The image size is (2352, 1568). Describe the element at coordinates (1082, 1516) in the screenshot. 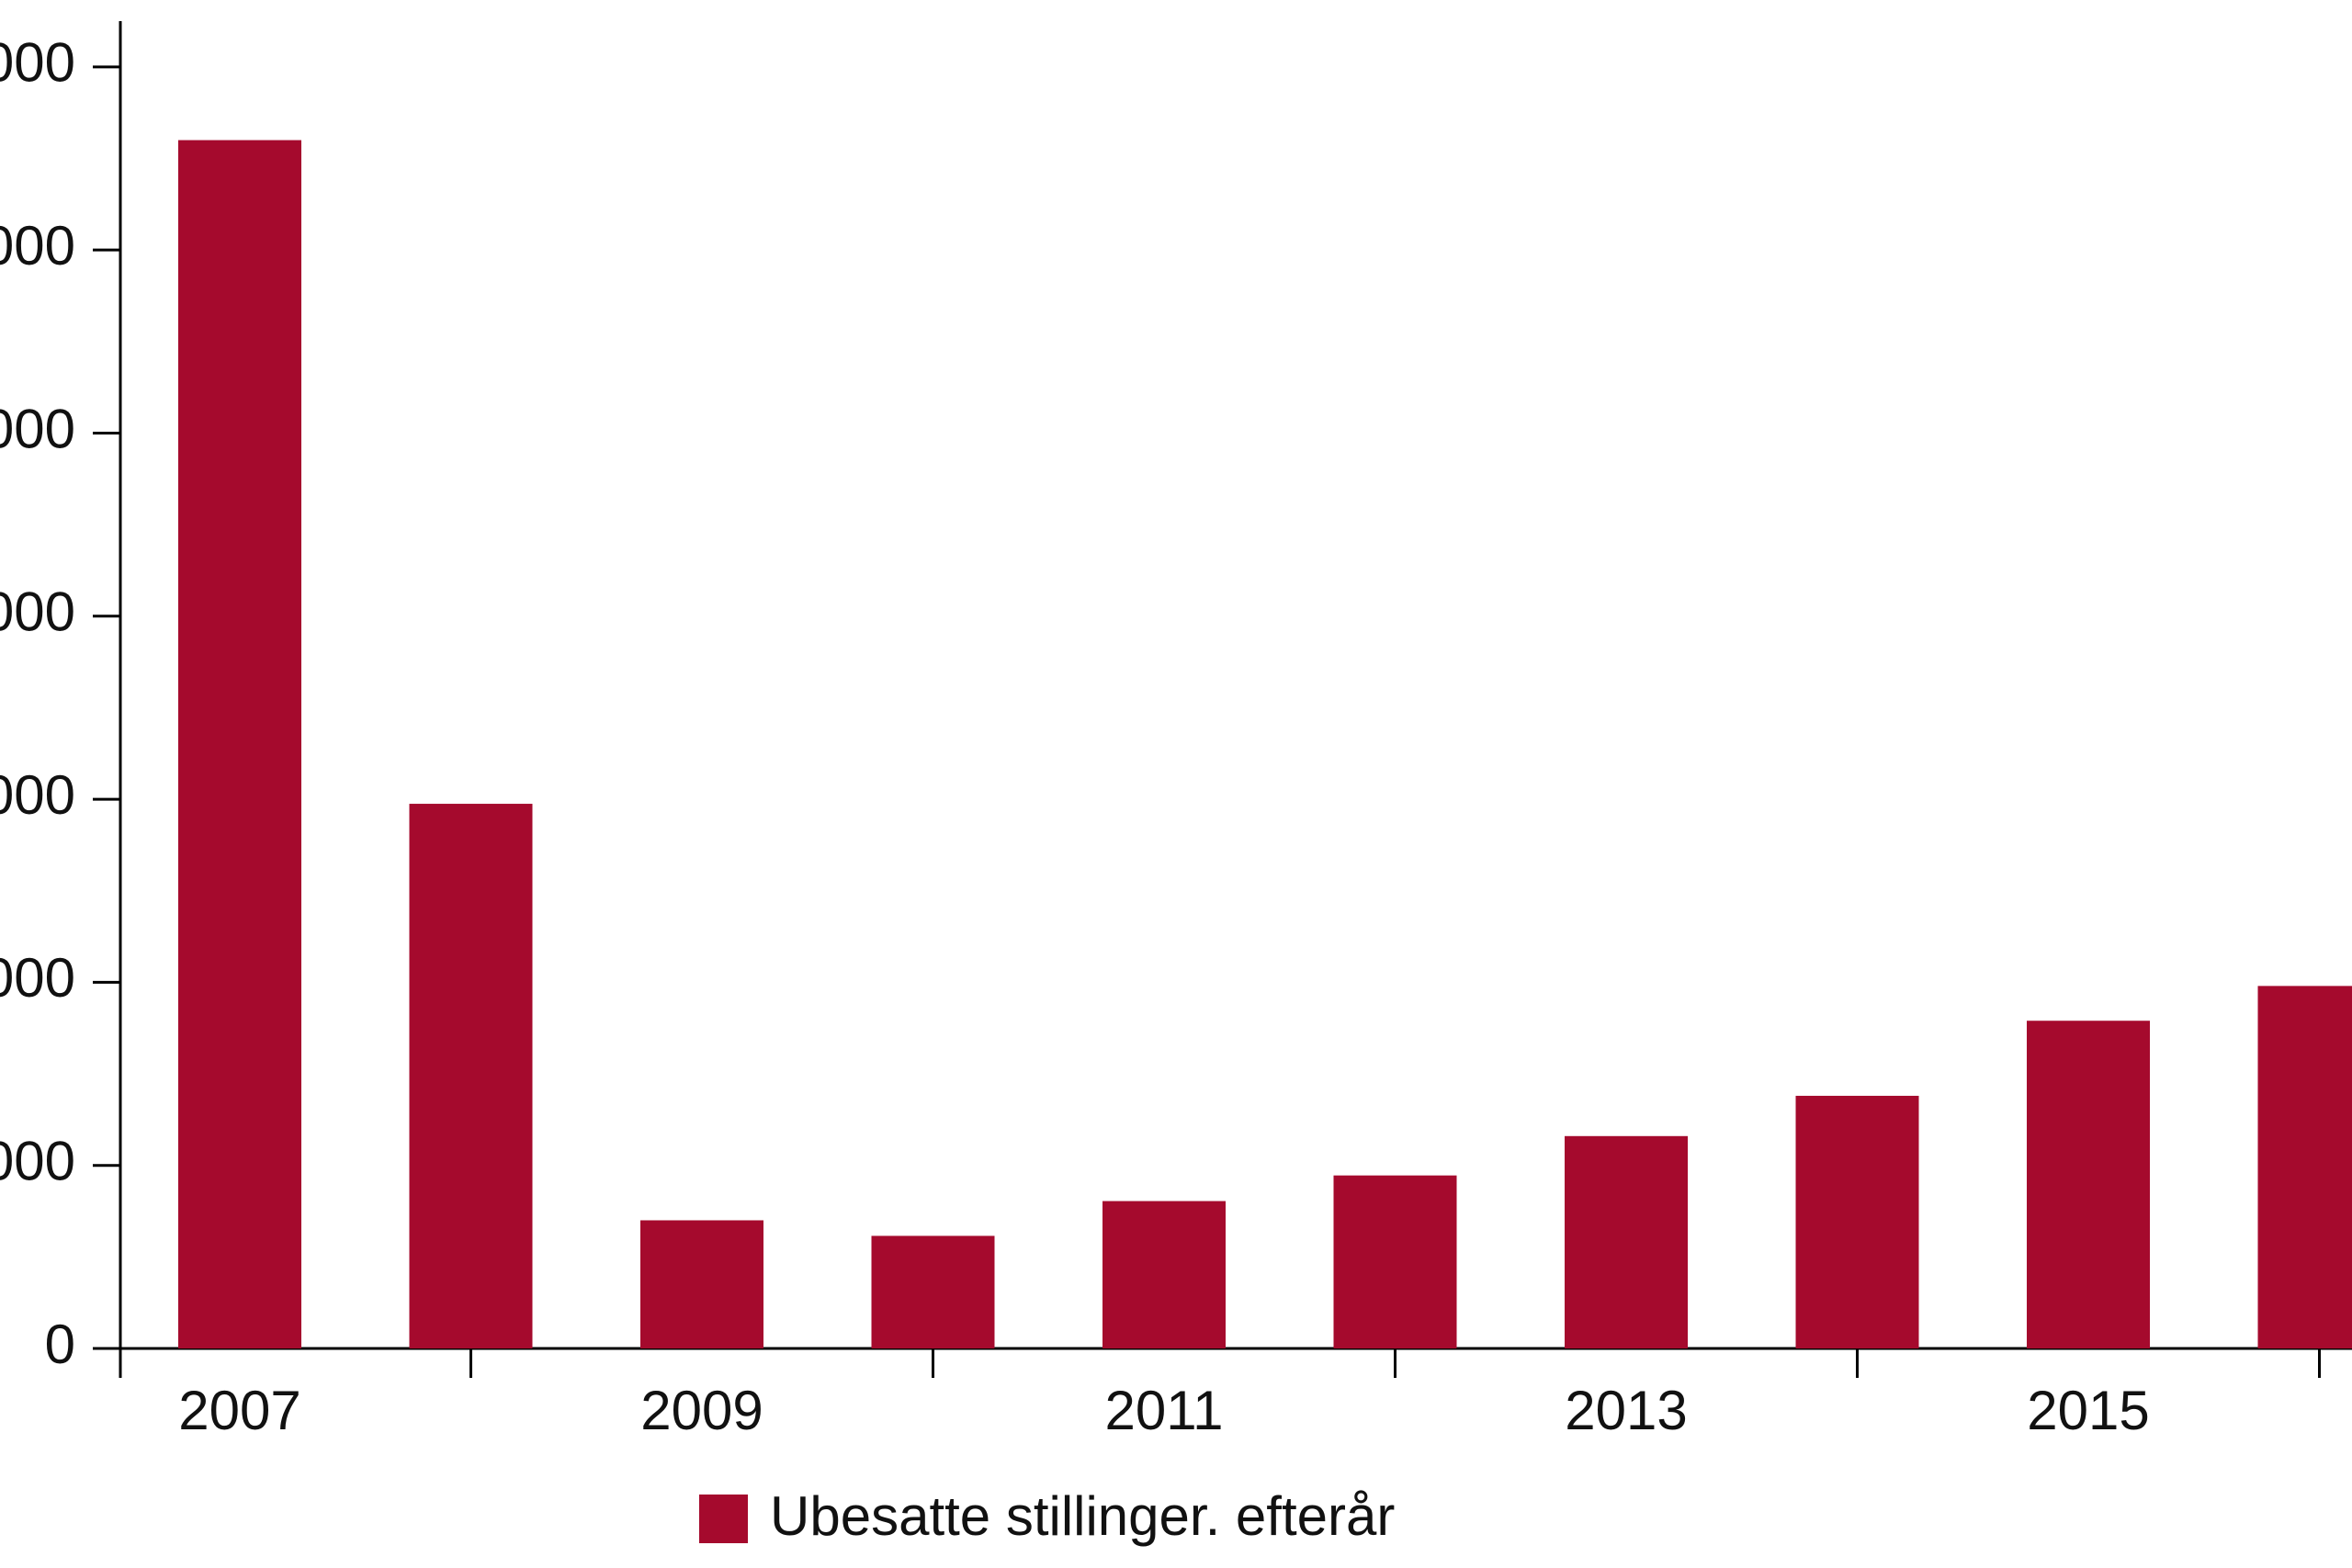

I see `legend-label: Ubesatte stillinger. efterår` at that location.